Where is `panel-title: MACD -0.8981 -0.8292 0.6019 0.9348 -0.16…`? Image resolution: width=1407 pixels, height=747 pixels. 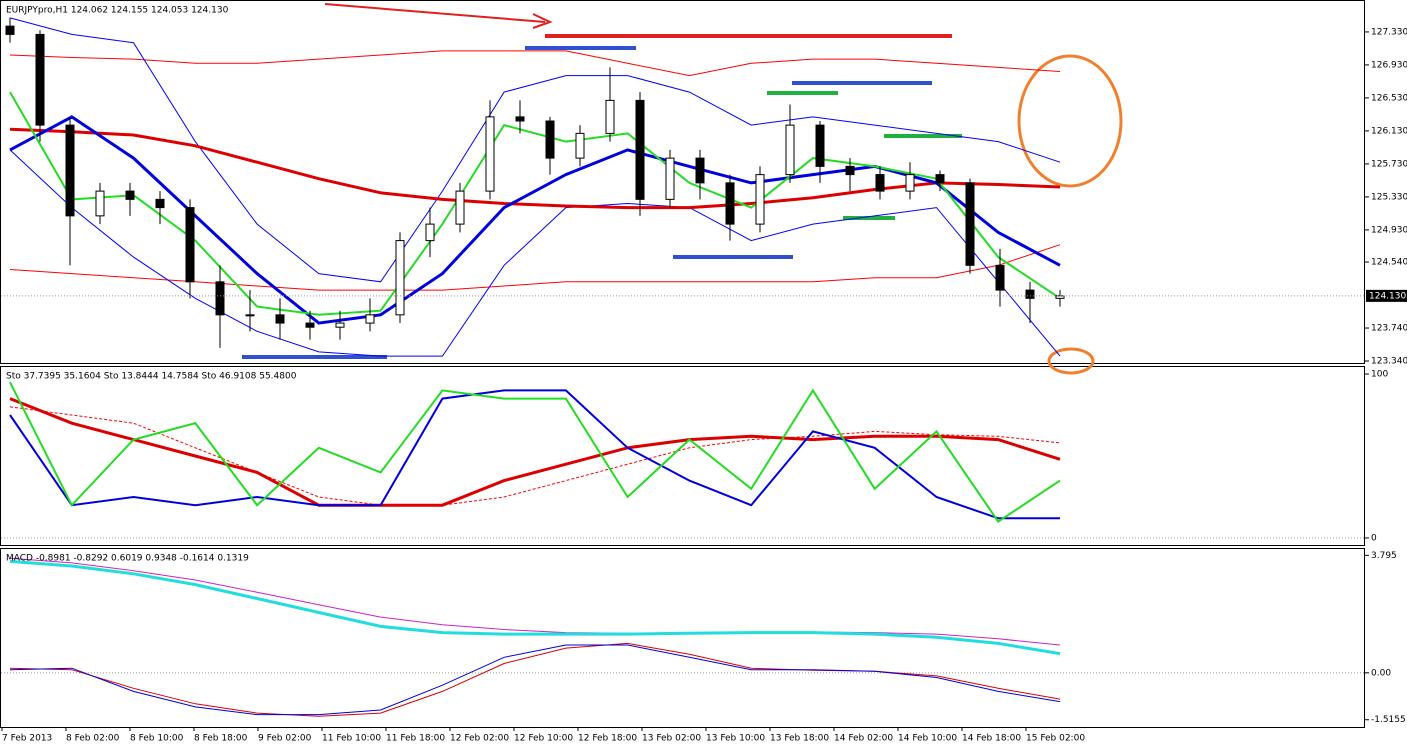
panel-title: MACD -0.8981 -0.8292 0.6019 0.9348 -0.16… is located at coordinates (127, 559).